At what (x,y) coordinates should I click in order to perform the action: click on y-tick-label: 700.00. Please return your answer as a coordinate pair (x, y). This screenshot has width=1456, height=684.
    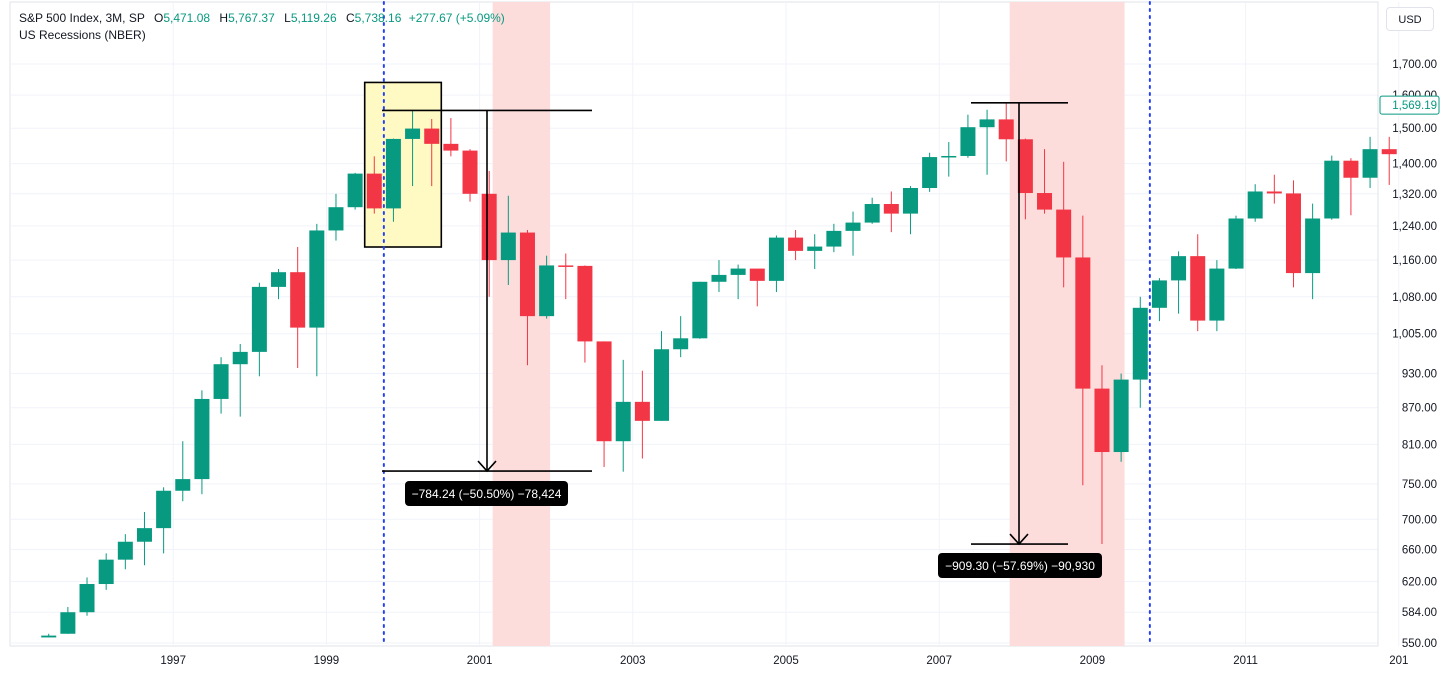
    Looking at the image, I should click on (1419, 520).